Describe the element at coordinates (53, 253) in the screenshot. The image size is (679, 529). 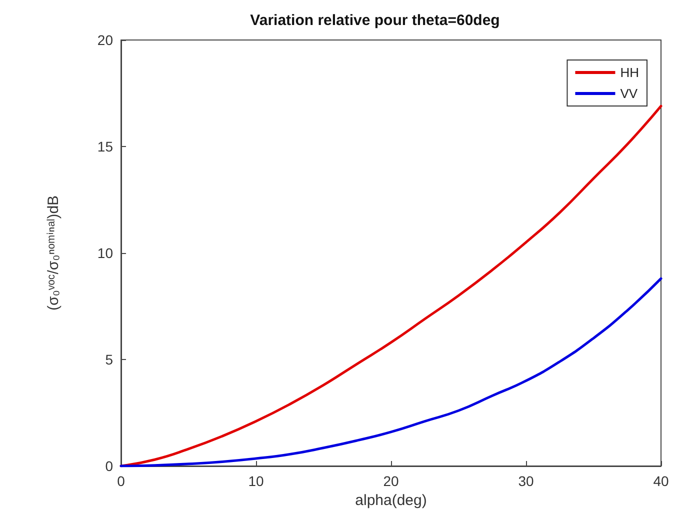
I see `y-axis-title: (σ₀ᵛᵒᶜ/σ₀ⁿᵒᵐⁱⁿᵃˡ)dB` at that location.